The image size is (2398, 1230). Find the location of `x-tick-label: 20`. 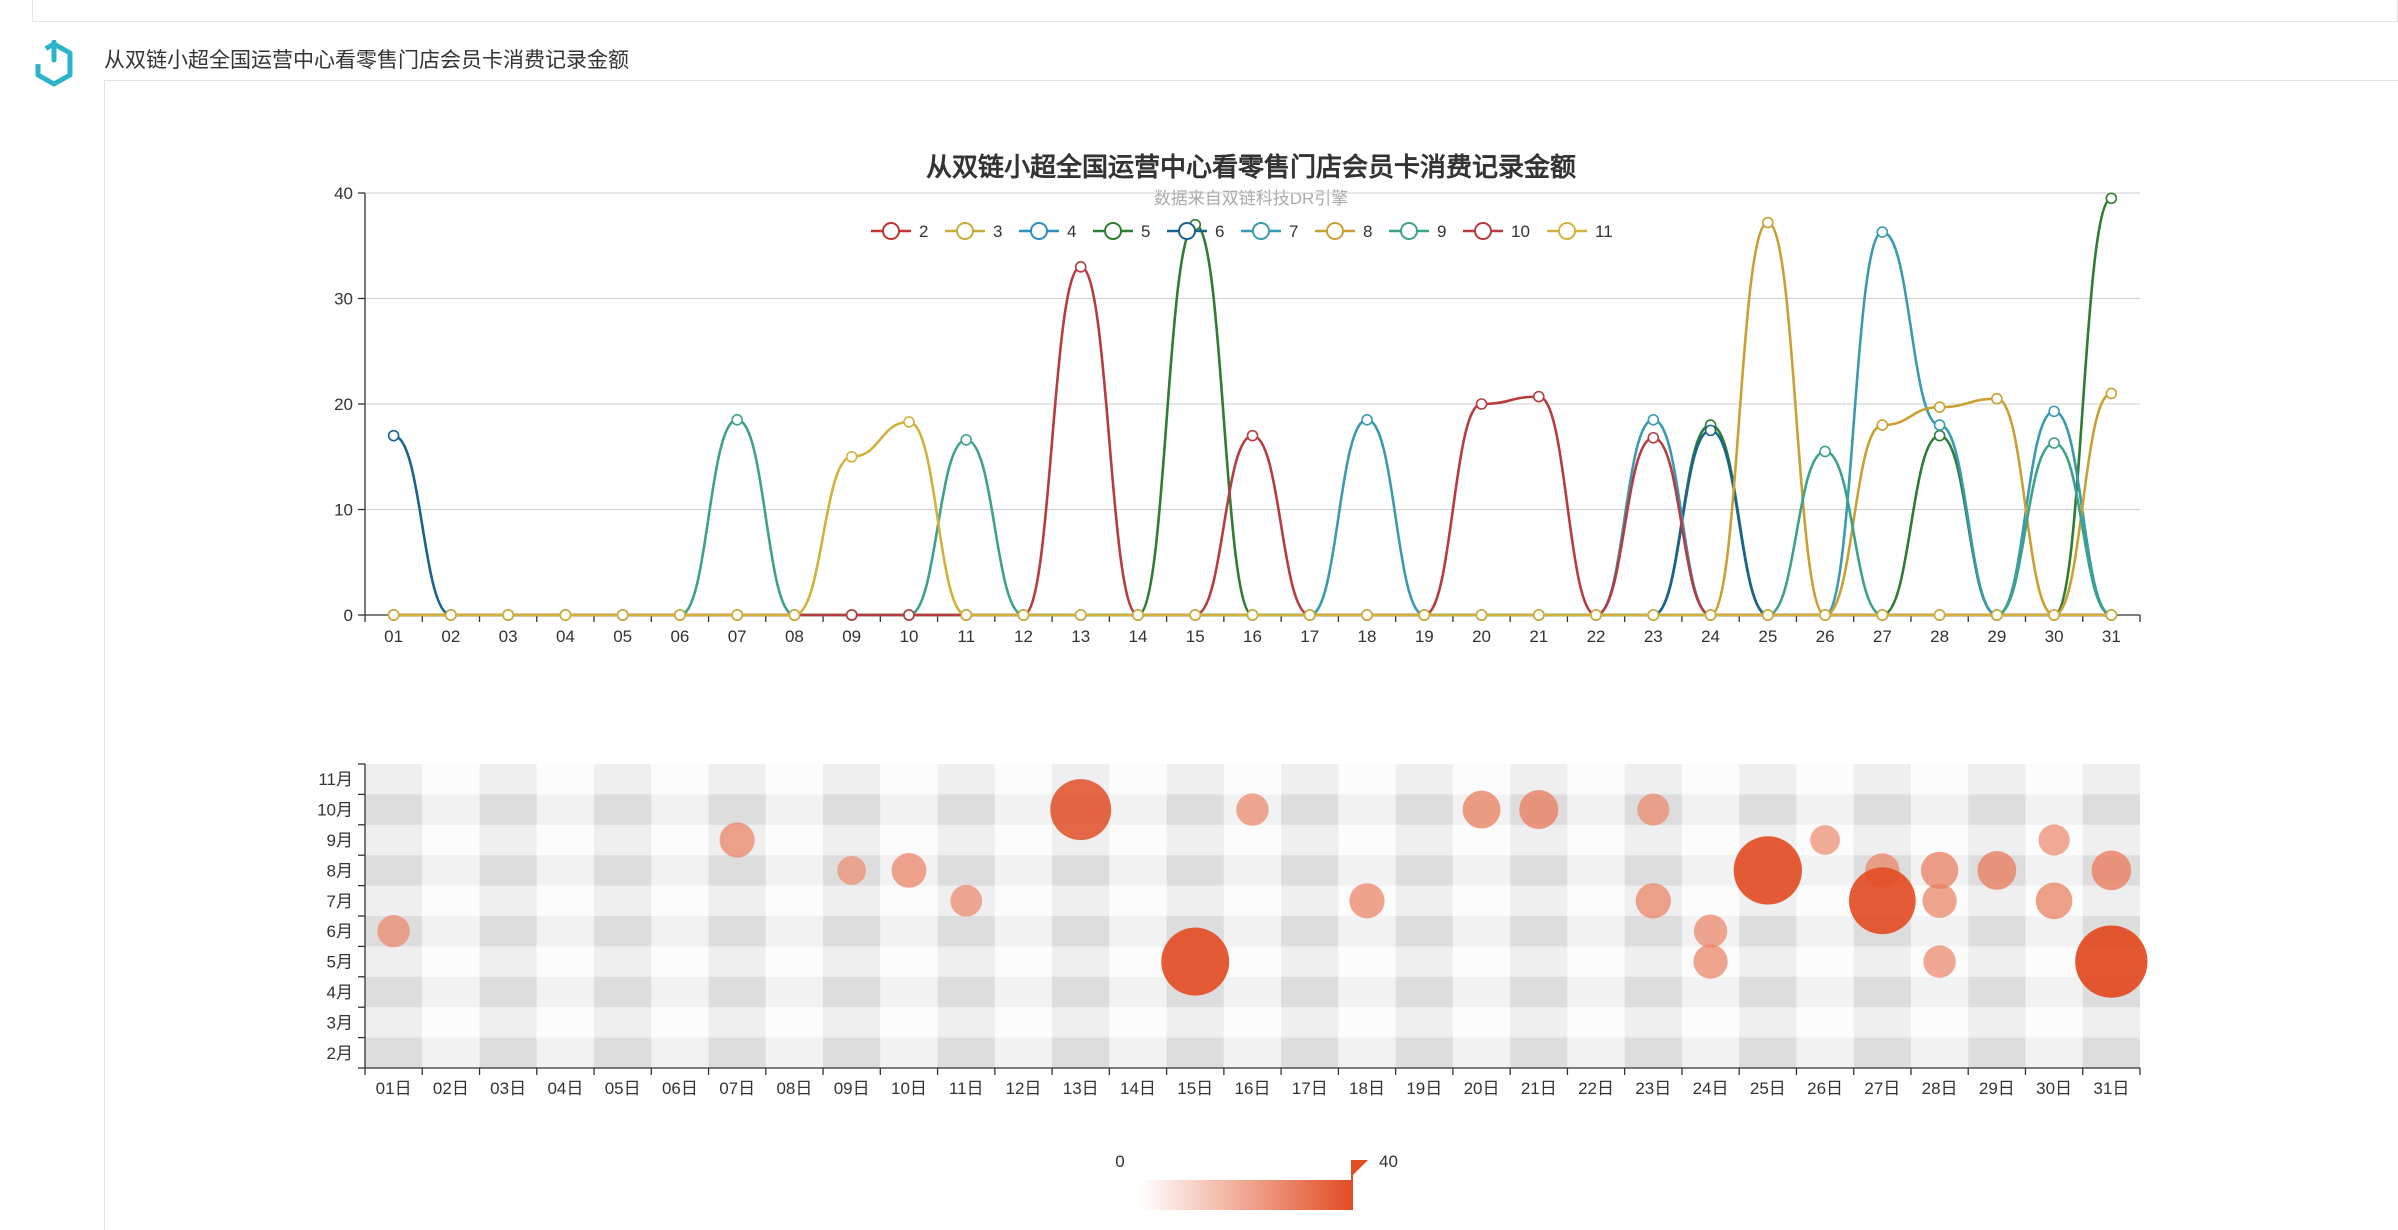

x-tick-label: 20 is located at coordinates (1481, 636).